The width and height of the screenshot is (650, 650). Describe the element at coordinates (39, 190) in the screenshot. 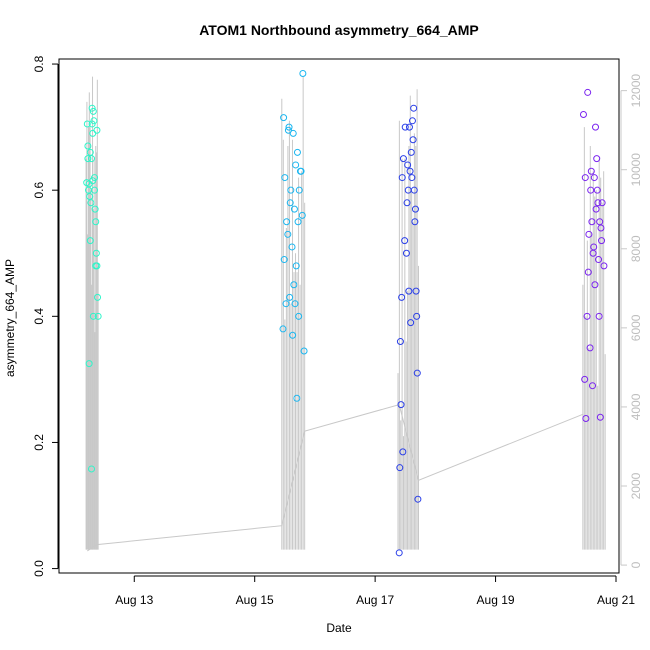

I see `y-tick-label: 0.6` at that location.